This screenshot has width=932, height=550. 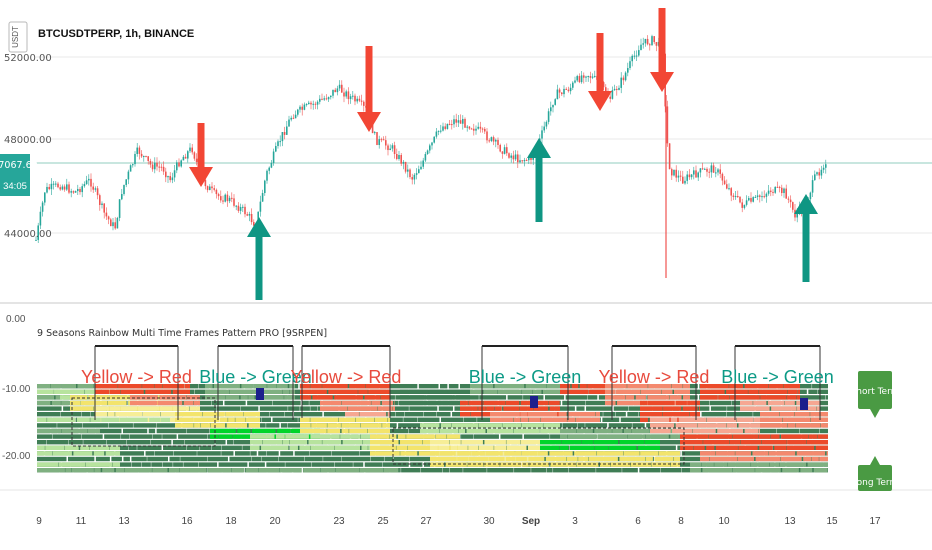 What do you see at coordinates (201, 155) in the screenshot?
I see `sell-arrow-icon` at bounding box center [201, 155].